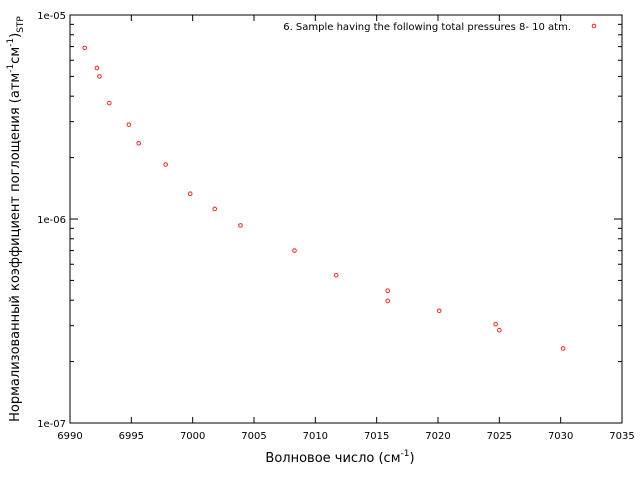  Describe the element at coordinates (131, 436) in the screenshot. I see `x-tick-label: 6995` at that location.